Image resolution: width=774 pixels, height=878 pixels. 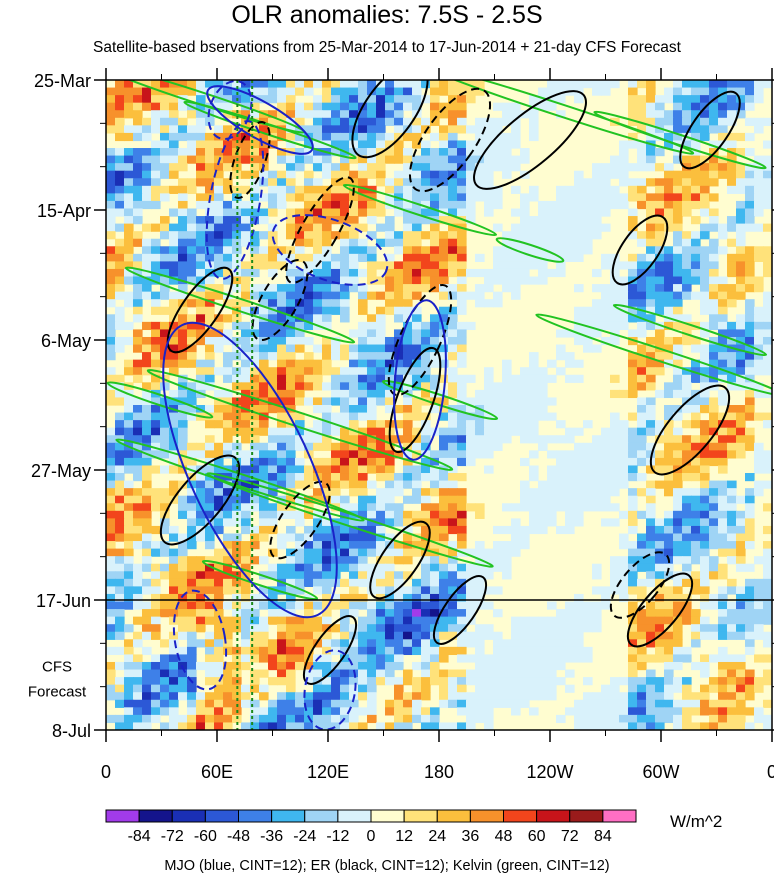 What do you see at coordinates (172, 836) in the screenshot?
I see `colorbar-label: -72` at bounding box center [172, 836].